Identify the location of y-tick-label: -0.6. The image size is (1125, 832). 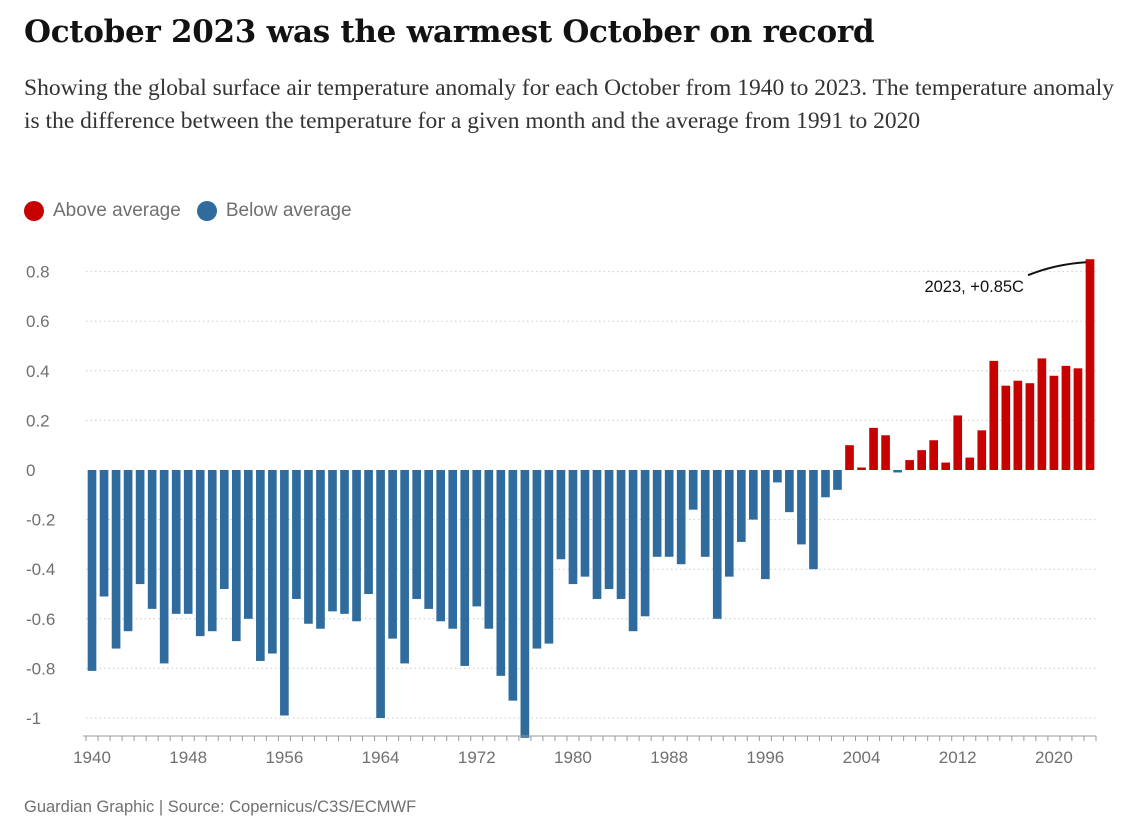
(40, 619).